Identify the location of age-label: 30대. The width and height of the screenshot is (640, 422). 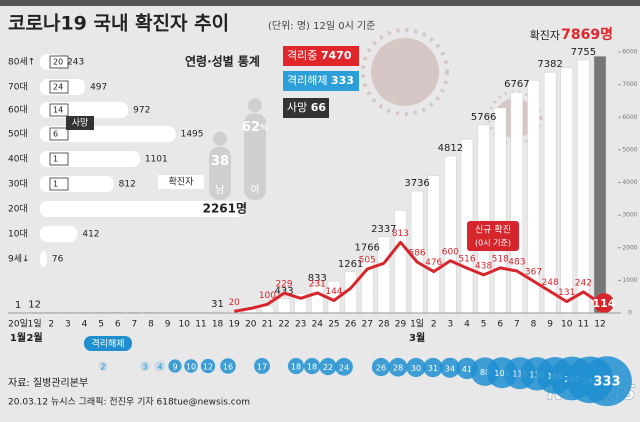
(18, 184).